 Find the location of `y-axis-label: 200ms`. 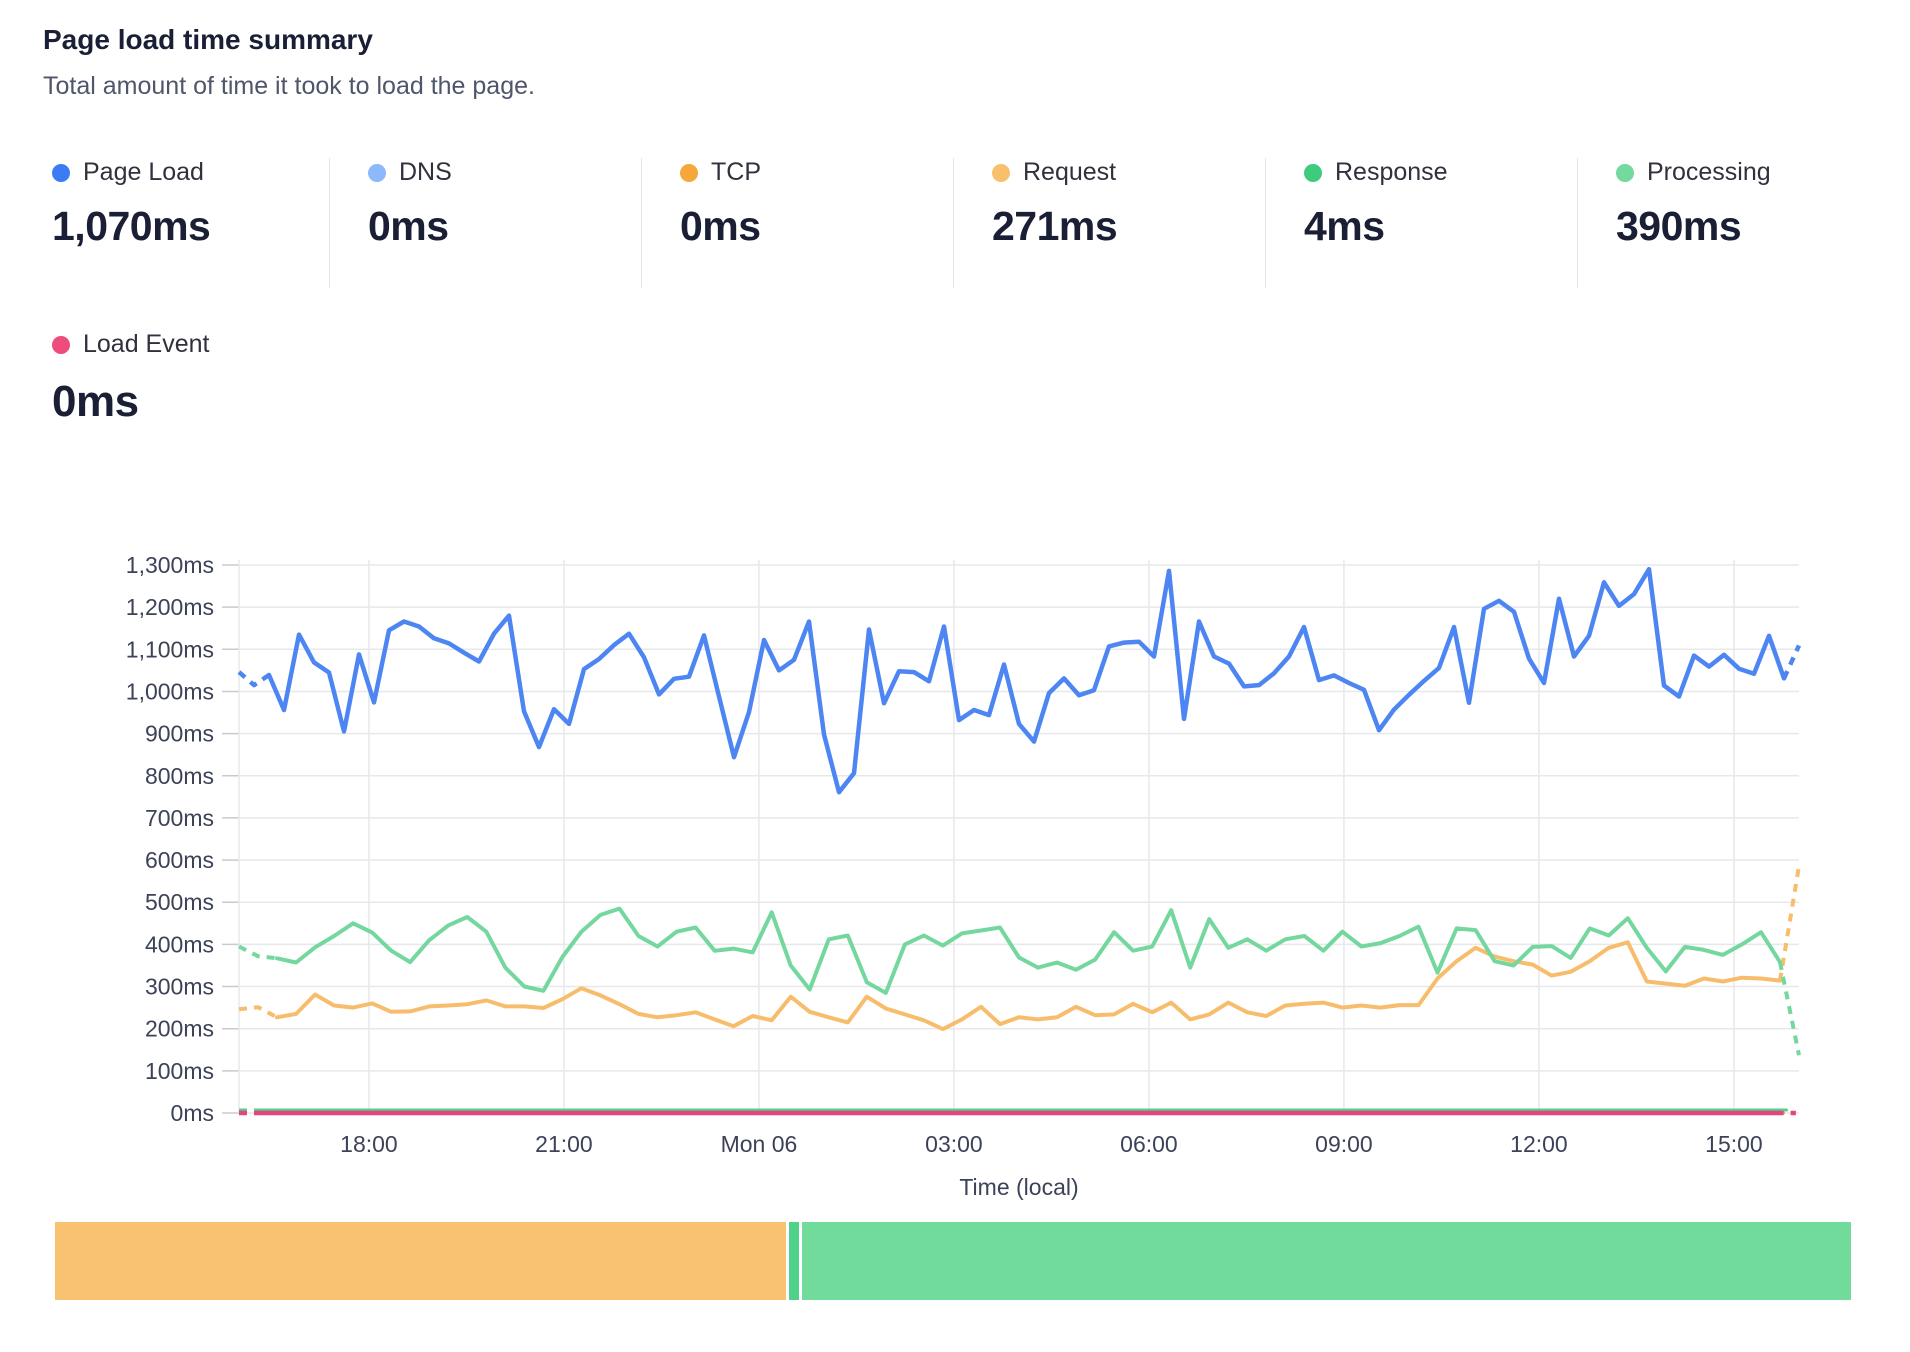

y-axis-label: 200ms is located at coordinates (179, 1029).